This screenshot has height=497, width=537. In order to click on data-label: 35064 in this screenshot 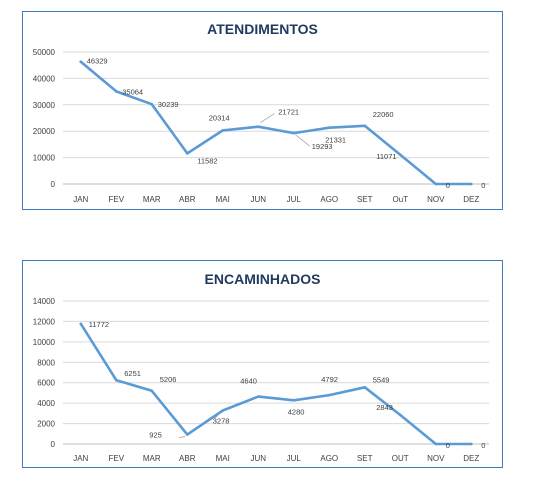, I will do `click(132, 91)`.